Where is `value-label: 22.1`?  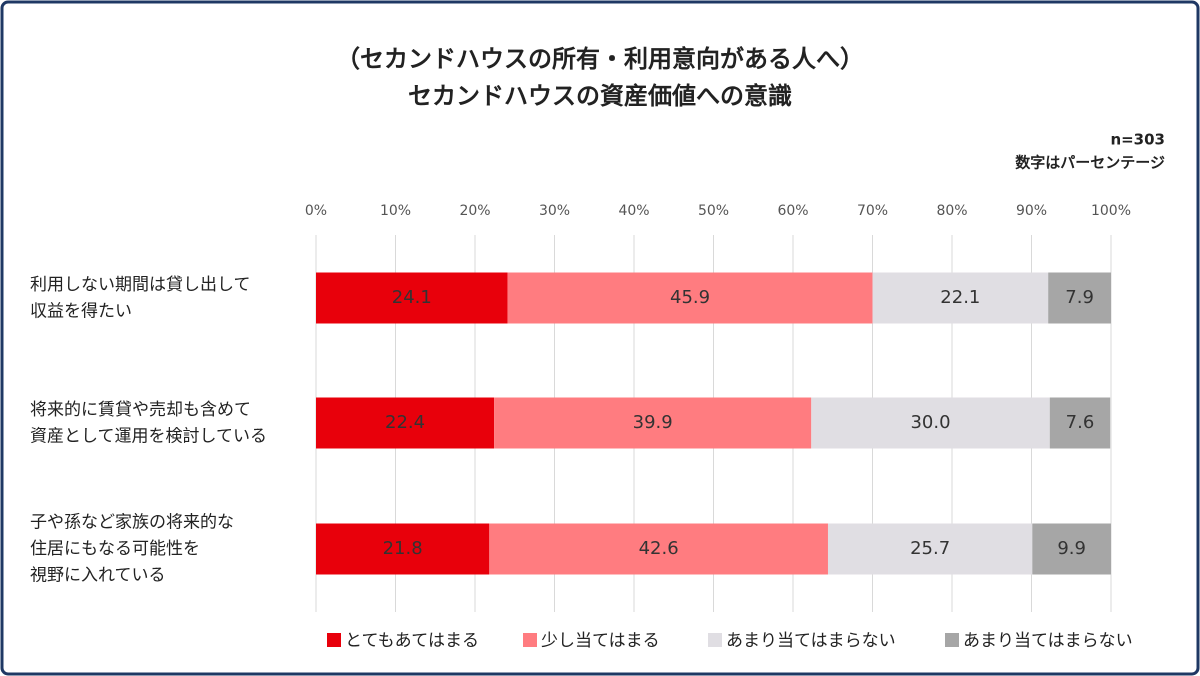 value-label: 22.1 is located at coordinates (960, 297).